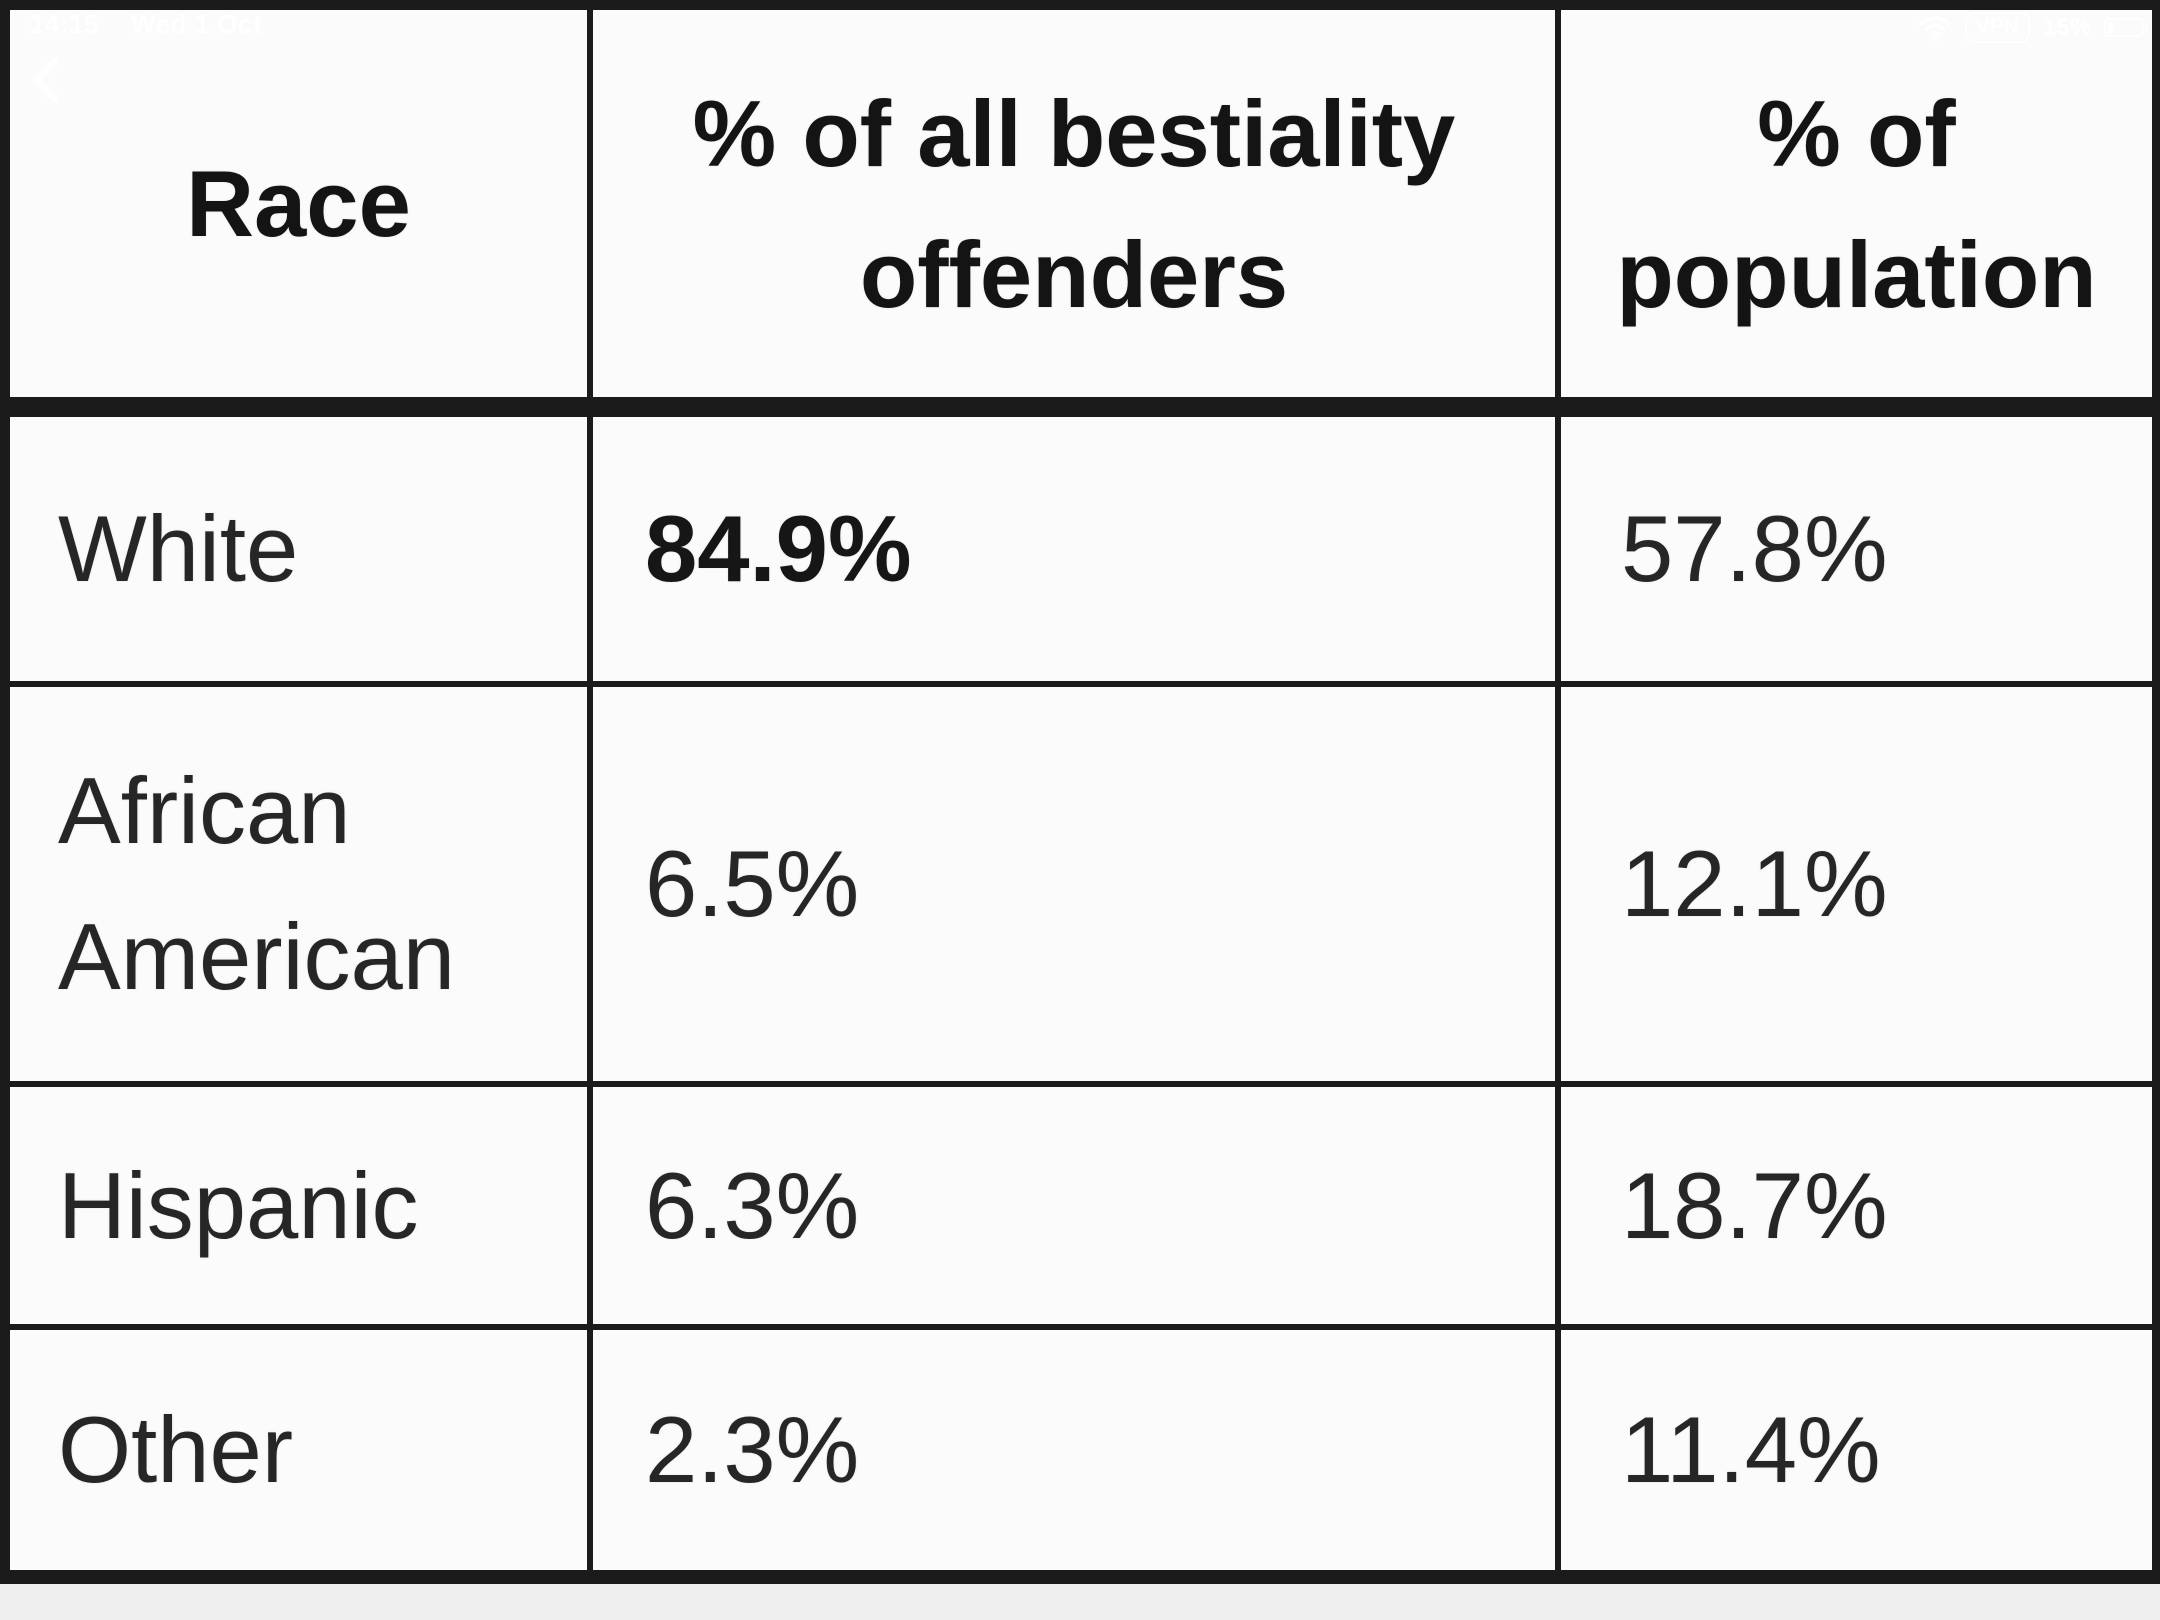 Image resolution: width=2160 pixels, height=1620 pixels. What do you see at coordinates (2066, 27) in the screenshot?
I see `battery-percent-label: 15%` at bounding box center [2066, 27].